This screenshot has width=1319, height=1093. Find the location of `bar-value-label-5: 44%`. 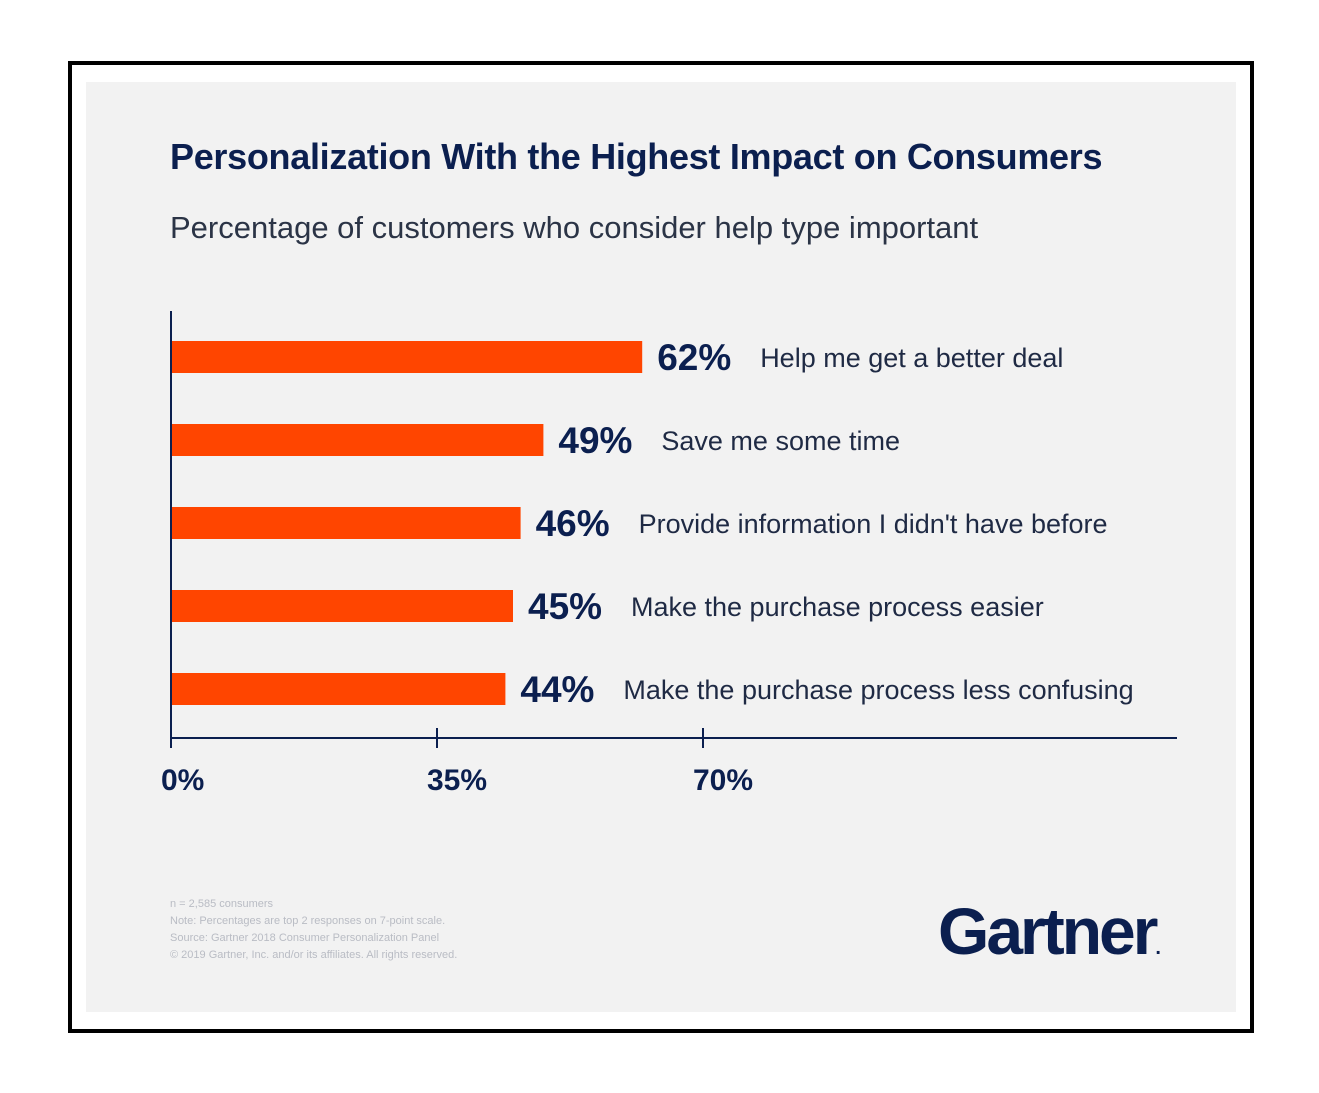

bar-value-label-5: 44% is located at coordinates (557, 689).